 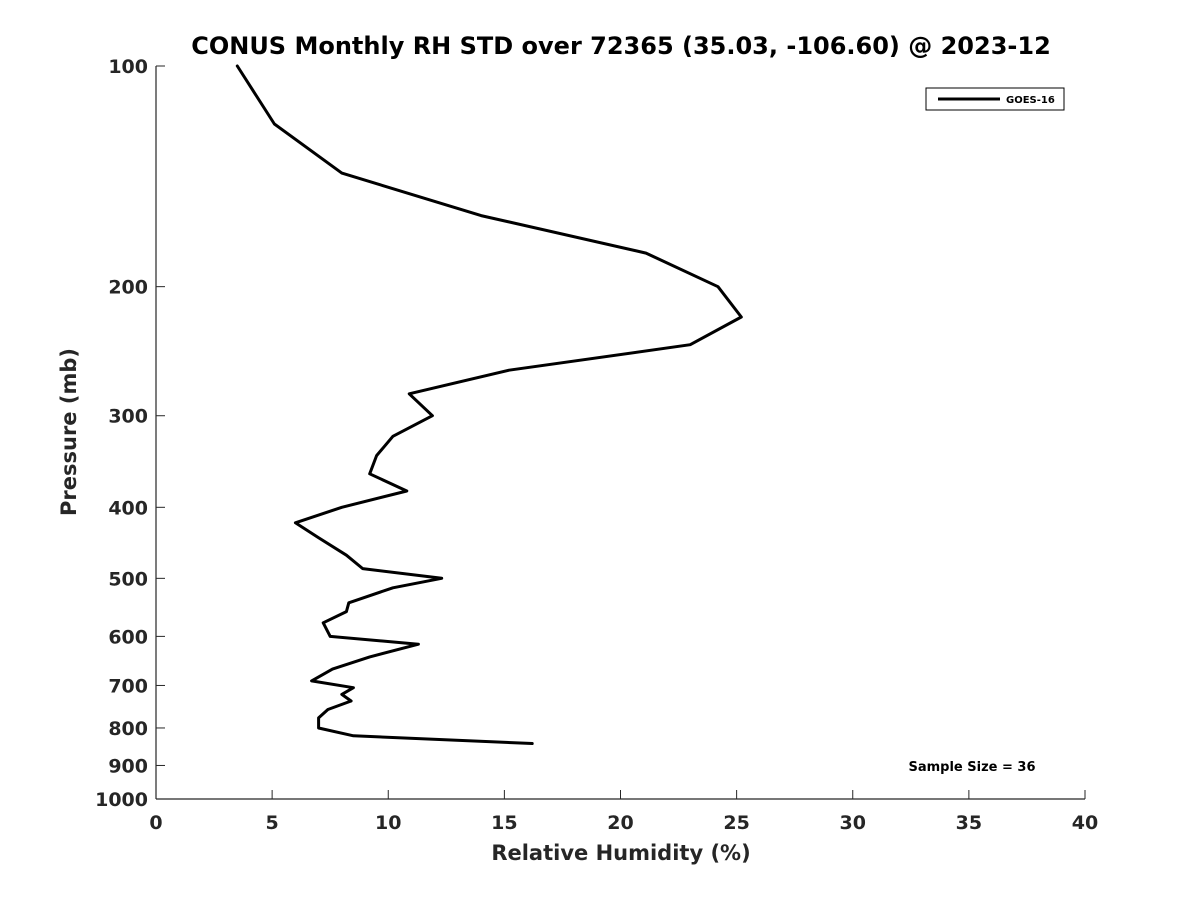 I want to click on legend-label-goes-16: GOES-16, so click(x=1030, y=100).